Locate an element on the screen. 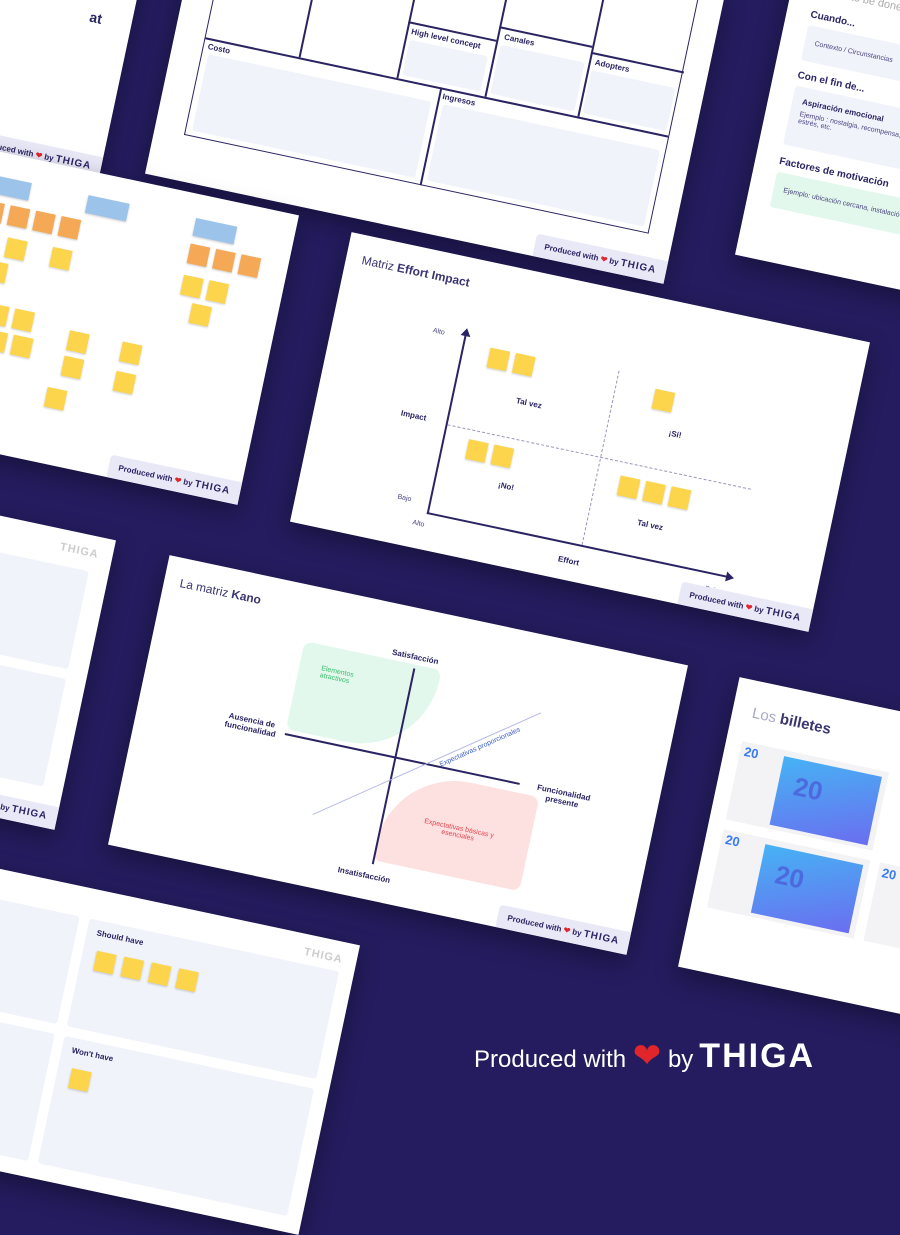  ausencia-label: Ausencia de funcionalidad is located at coordinates (250, 725).